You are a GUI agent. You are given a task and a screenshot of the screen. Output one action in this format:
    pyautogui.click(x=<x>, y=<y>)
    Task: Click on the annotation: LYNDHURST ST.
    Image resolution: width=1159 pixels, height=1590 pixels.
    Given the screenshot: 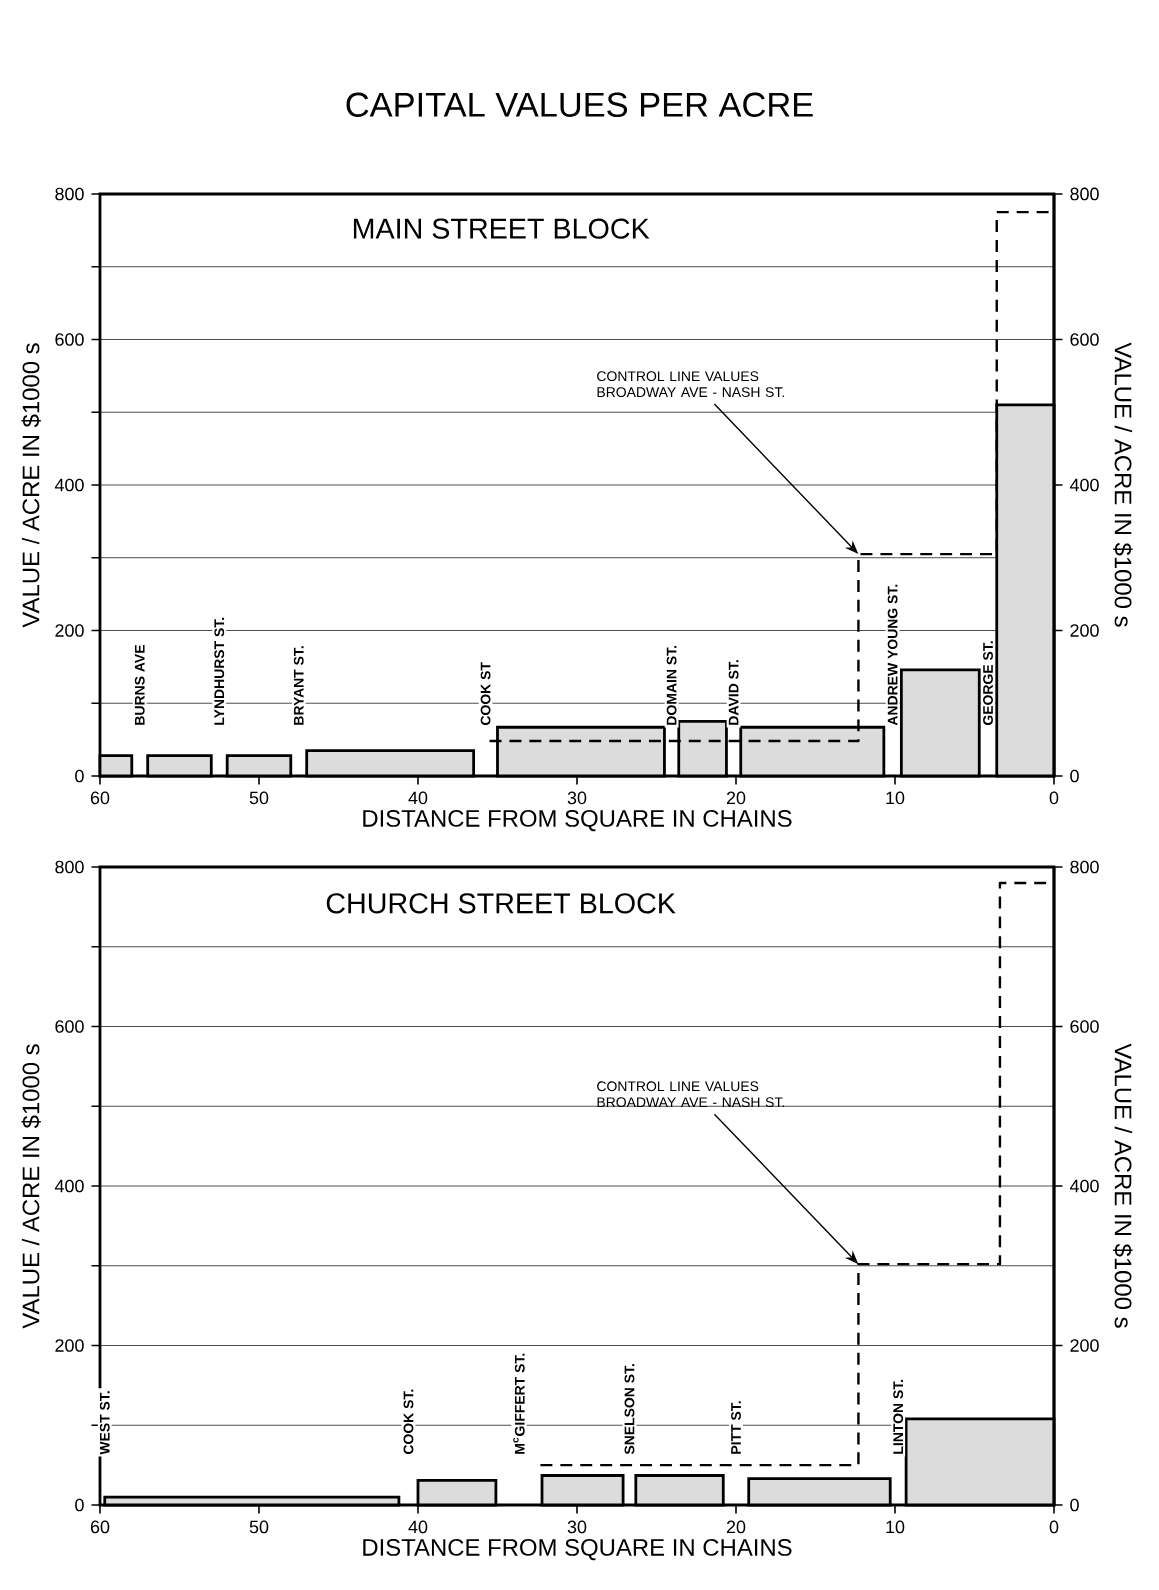 What is the action you would take?
    pyautogui.click(x=219, y=671)
    